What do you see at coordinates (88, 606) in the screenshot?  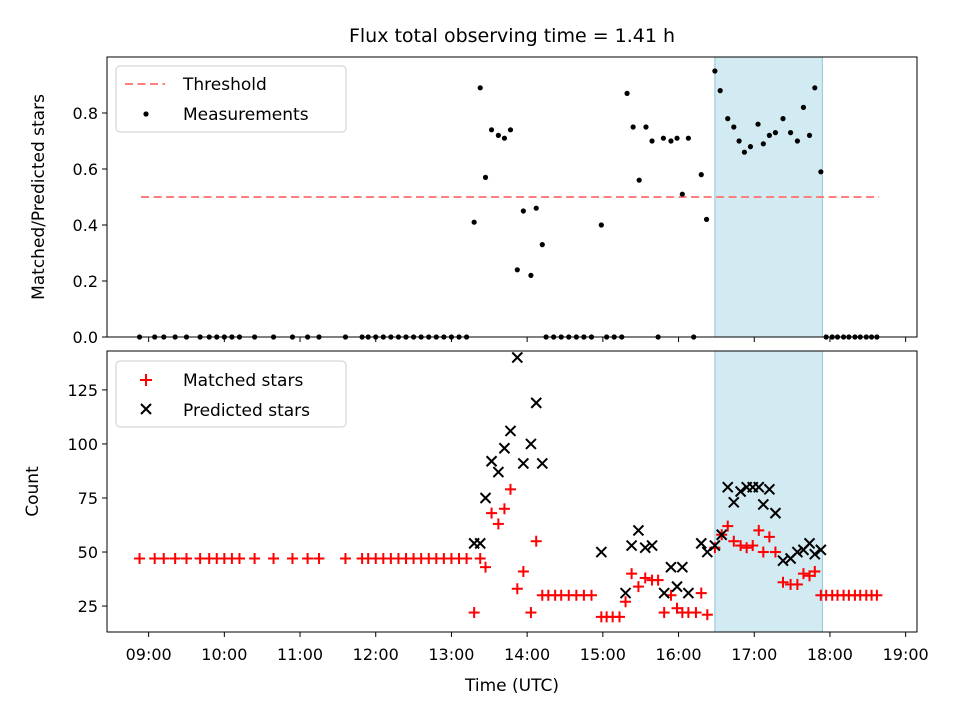 I see `y-tick-label: 25` at bounding box center [88, 606].